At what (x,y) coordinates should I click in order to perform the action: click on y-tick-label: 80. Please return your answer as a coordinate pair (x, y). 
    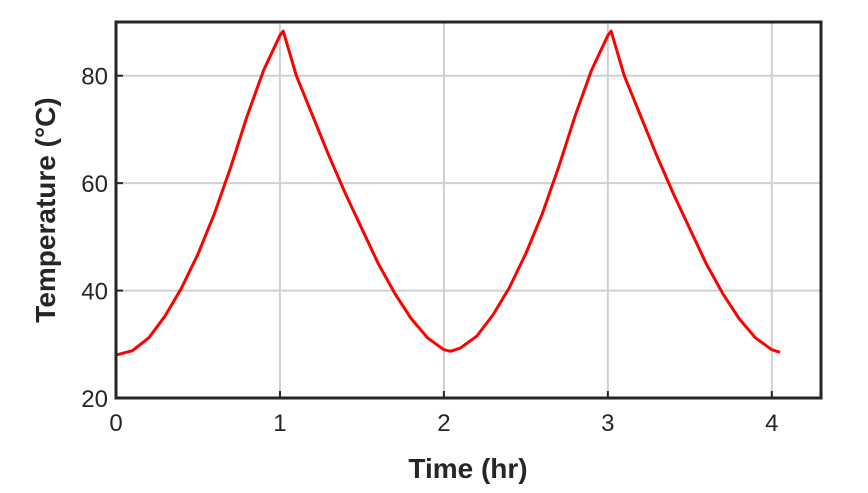
    Looking at the image, I should click on (94, 77).